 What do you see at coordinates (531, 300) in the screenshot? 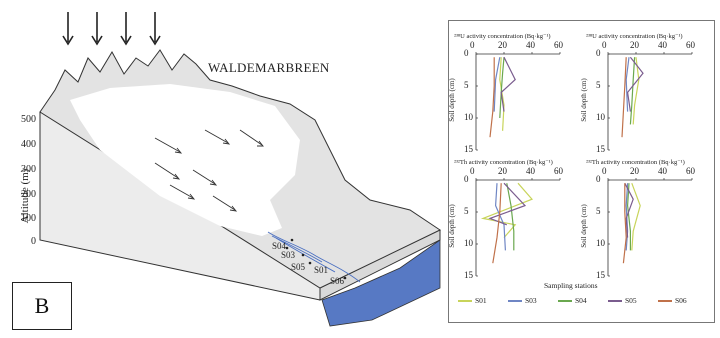
I see `legend-label: S03` at bounding box center [531, 300].